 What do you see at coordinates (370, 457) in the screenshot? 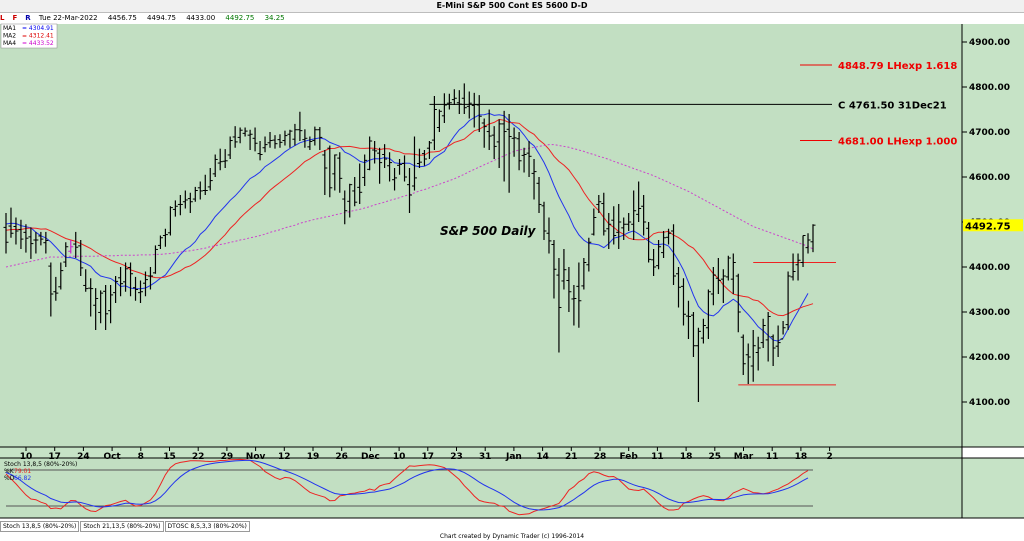
I see `xtick-label: Dec` at bounding box center [370, 457].